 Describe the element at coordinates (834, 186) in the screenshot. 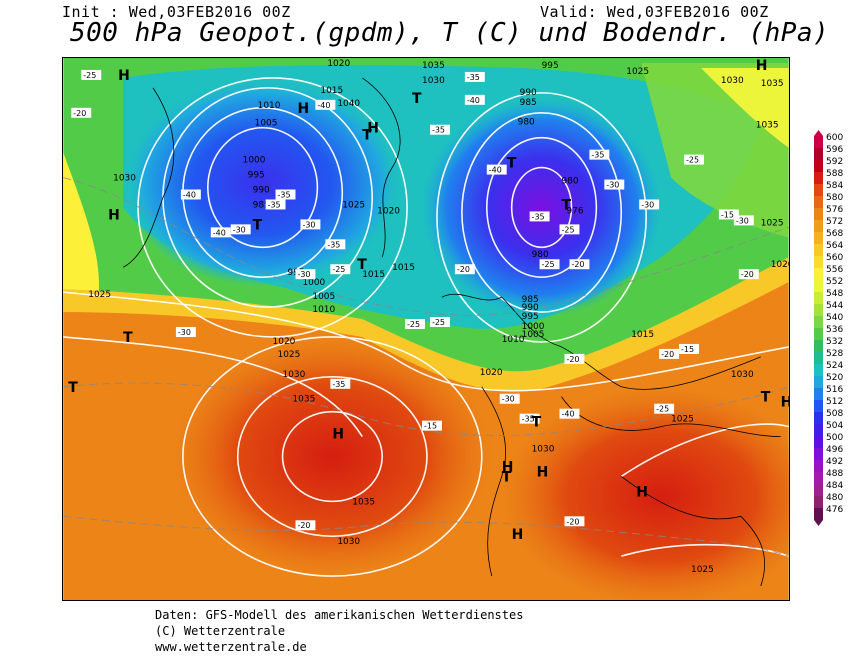

I see `legend-value: 584` at that location.